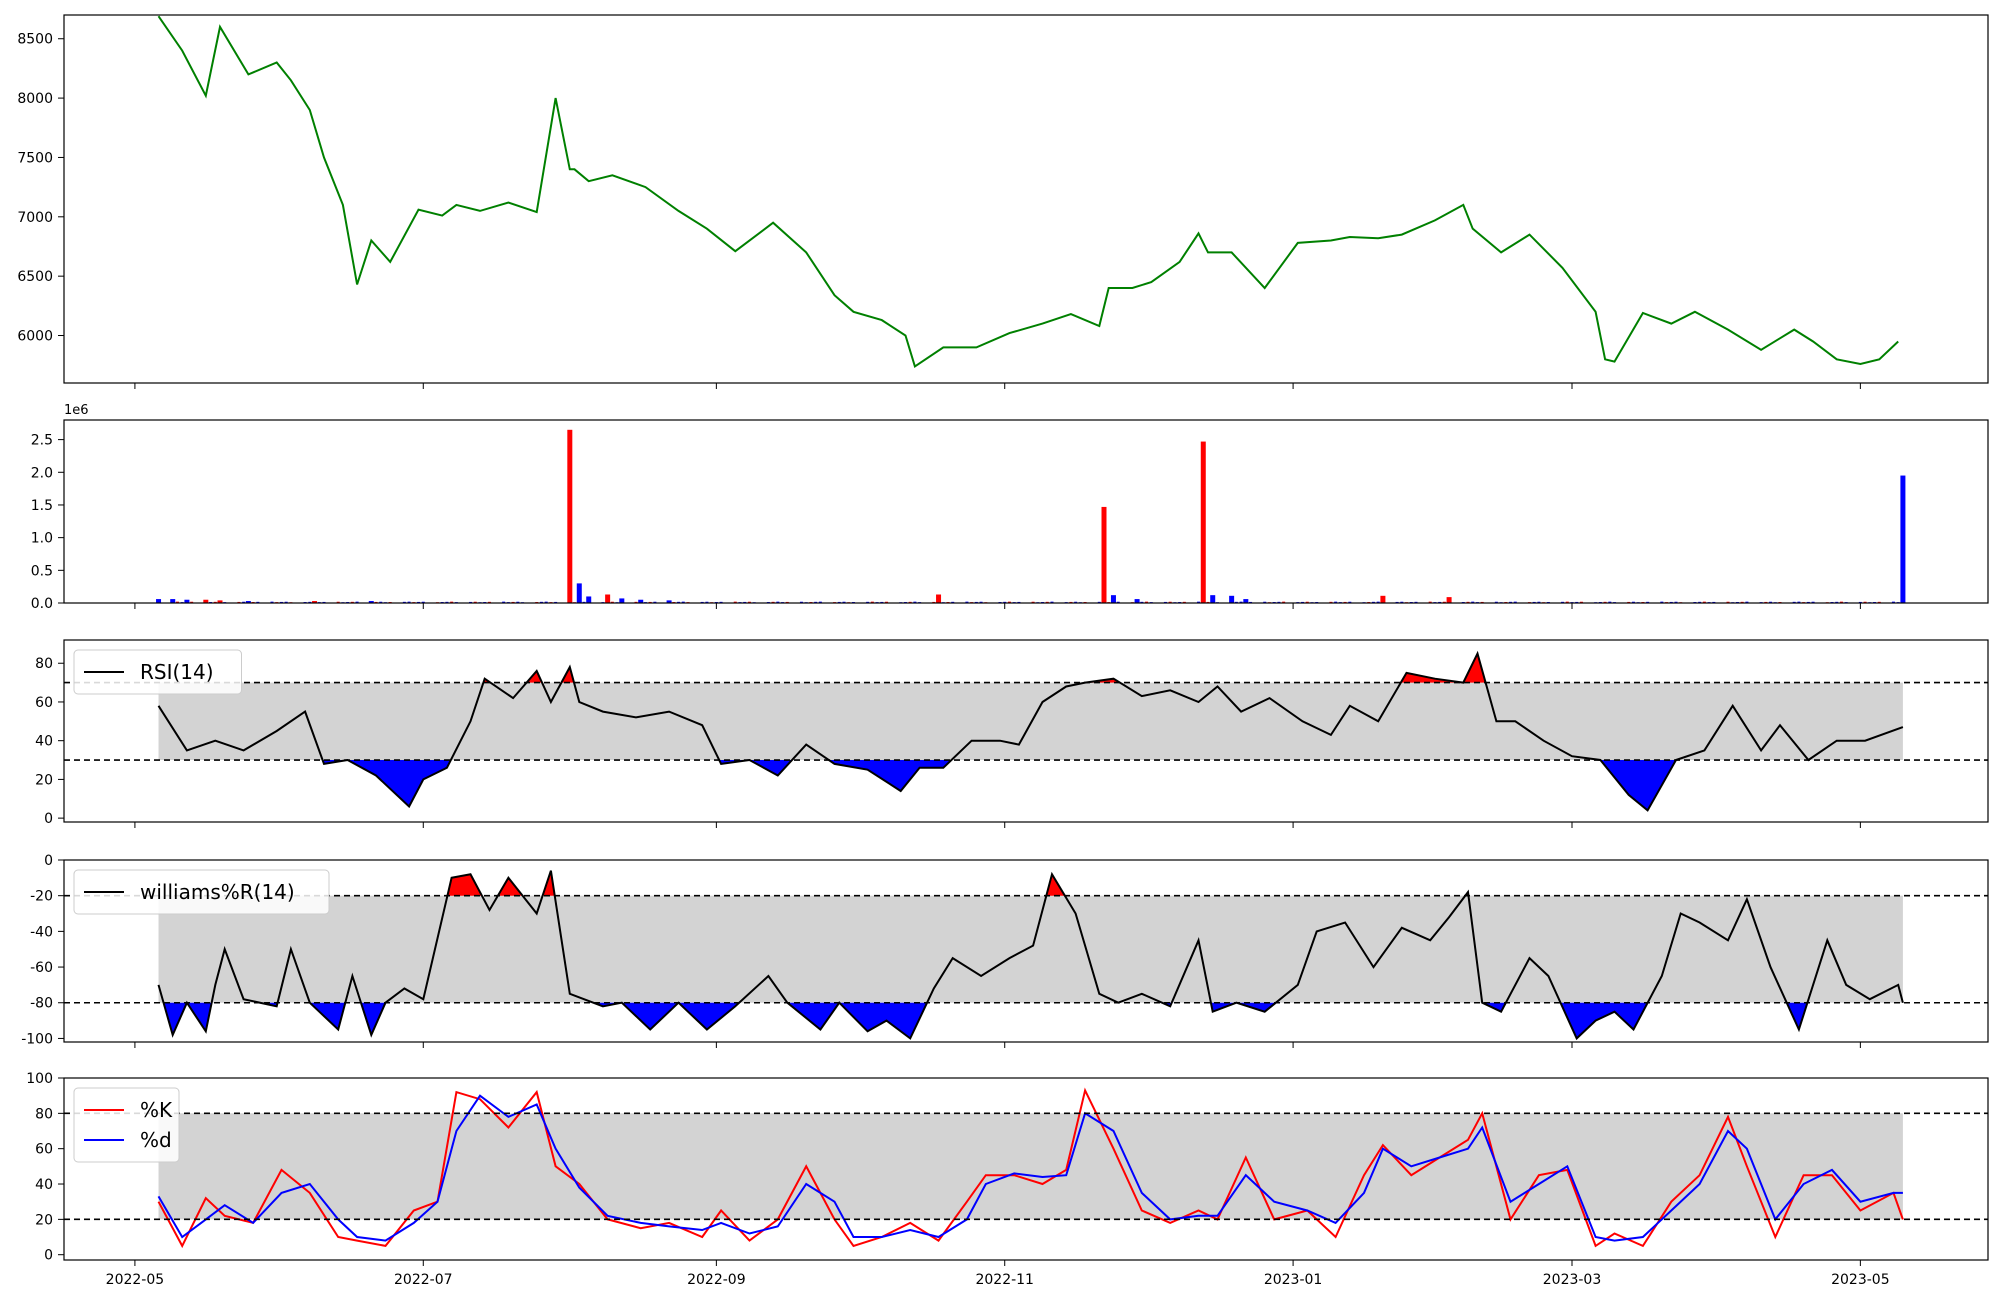 This screenshot has width=2000, height=1300. Describe the element at coordinates (37, 1039) in the screenshot. I see `williams-ytick-label: -100` at that location.